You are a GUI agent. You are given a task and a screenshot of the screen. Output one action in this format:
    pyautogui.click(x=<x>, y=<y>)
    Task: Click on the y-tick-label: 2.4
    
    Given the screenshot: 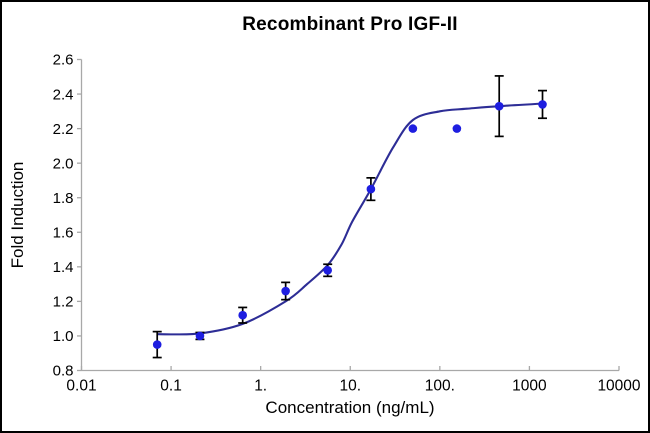 What is the action you would take?
    pyautogui.click(x=63, y=94)
    